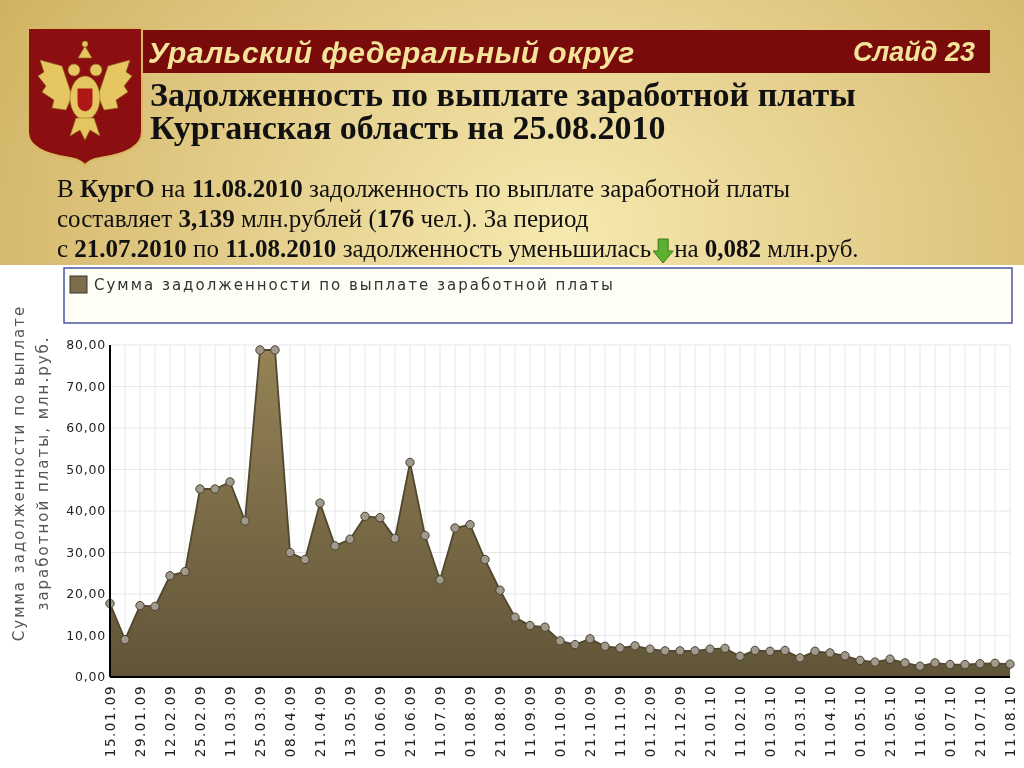  Describe the element at coordinates (86, 511) in the screenshot. I see `y-tick-label: 40,00` at that location.